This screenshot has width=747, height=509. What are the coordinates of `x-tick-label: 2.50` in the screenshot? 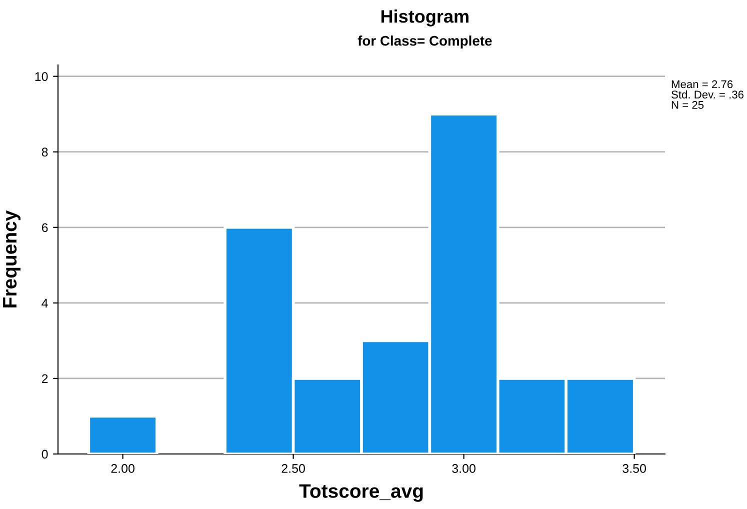 It's located at (293, 468).